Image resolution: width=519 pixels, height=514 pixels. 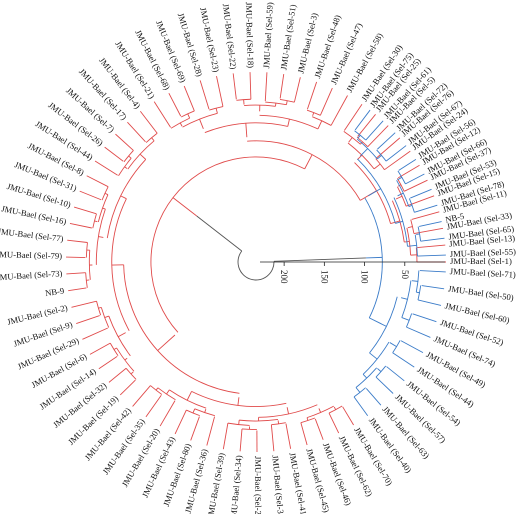 I want to click on leaf-label: JMU-Bael (Sel-50), so click(x=481, y=292).